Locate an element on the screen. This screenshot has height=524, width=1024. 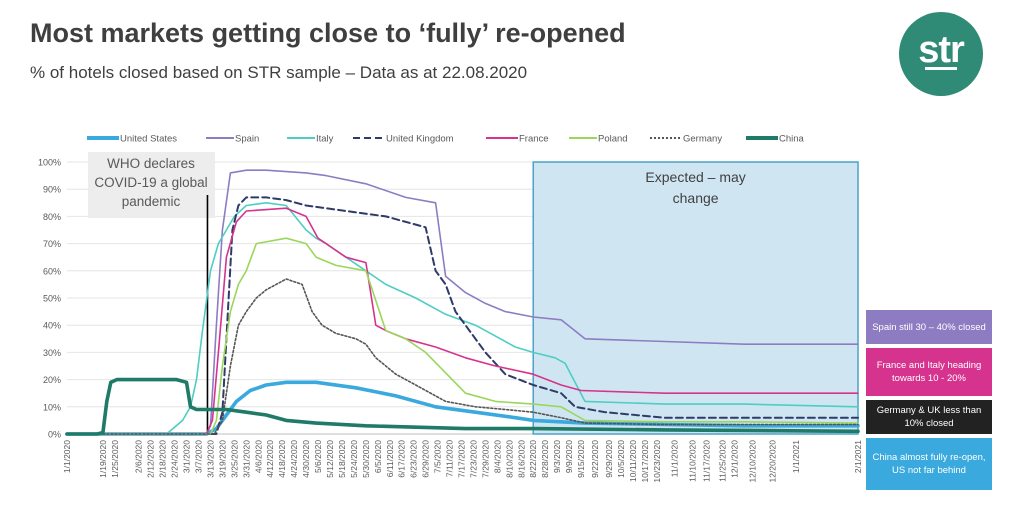
x-tick-label: 6/17/2020 is located at coordinates (402, 459).